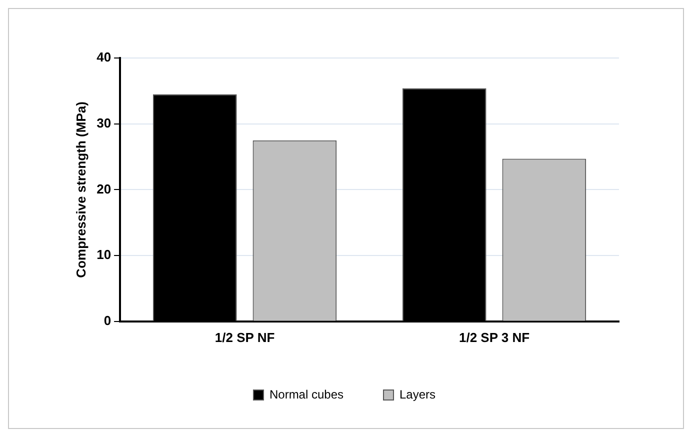  What do you see at coordinates (418, 394) in the screenshot?
I see `legend-label: Layers` at bounding box center [418, 394].